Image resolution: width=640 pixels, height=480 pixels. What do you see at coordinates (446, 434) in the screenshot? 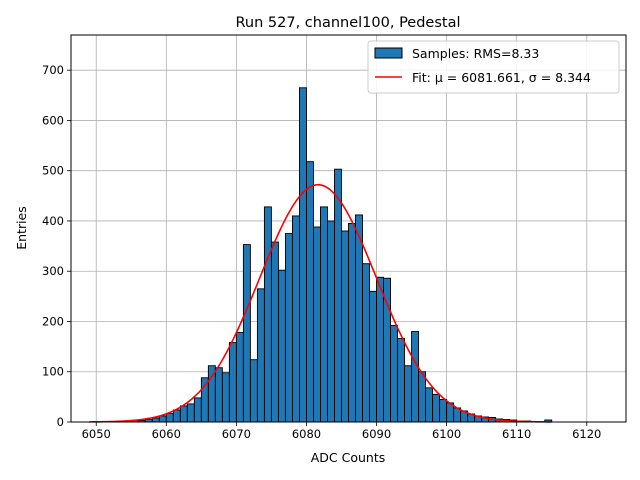
I see `x-tick-label: 6100` at bounding box center [446, 434].